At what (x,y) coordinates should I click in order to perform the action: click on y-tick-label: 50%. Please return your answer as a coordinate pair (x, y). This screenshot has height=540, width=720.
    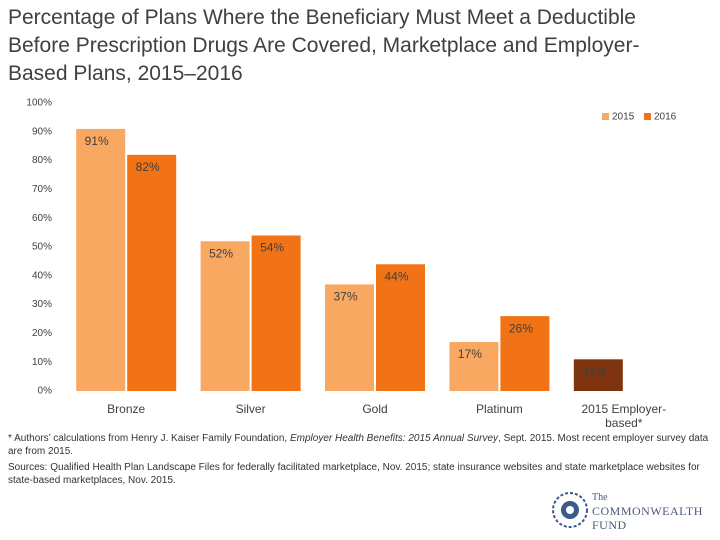
    Looking at the image, I should click on (42, 247).